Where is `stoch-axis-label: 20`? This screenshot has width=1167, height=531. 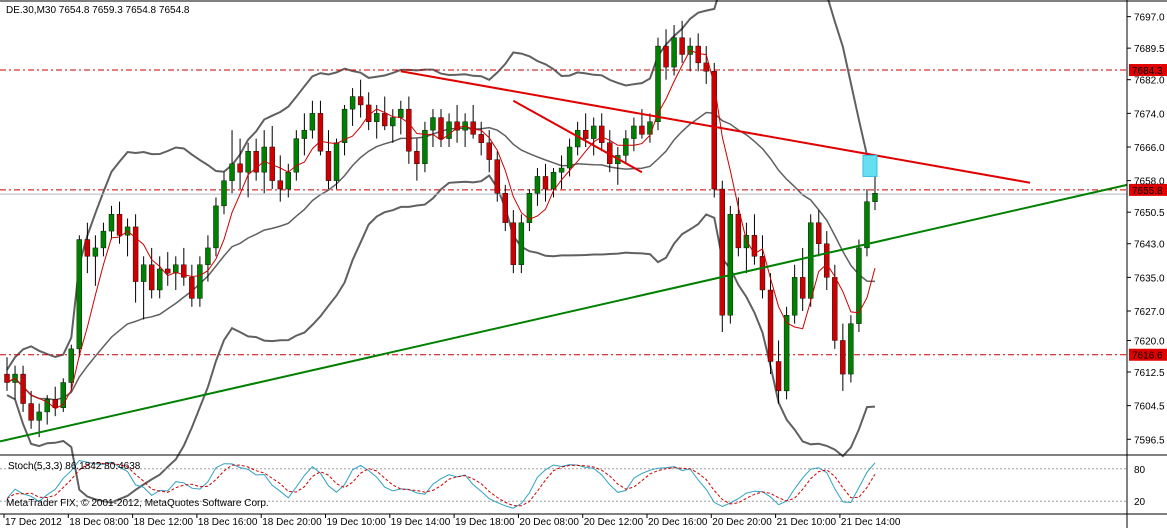
stoch-axis-label: 20 is located at coordinates (1140, 502).